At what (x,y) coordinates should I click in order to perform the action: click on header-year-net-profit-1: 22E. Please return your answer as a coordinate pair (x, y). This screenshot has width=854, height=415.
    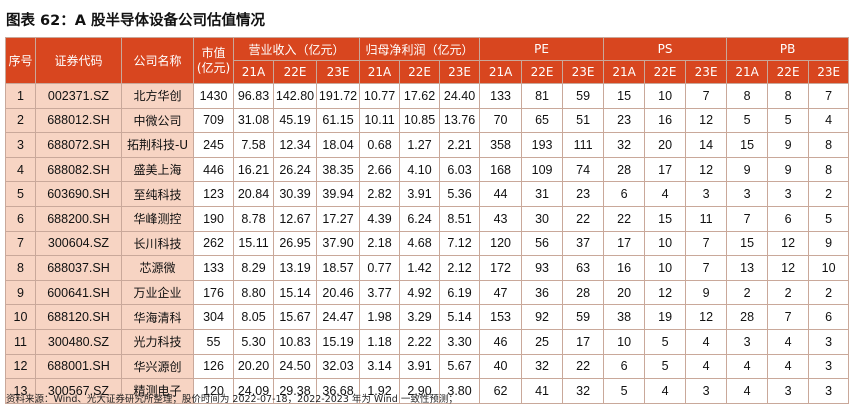
    Looking at the image, I should click on (420, 72).